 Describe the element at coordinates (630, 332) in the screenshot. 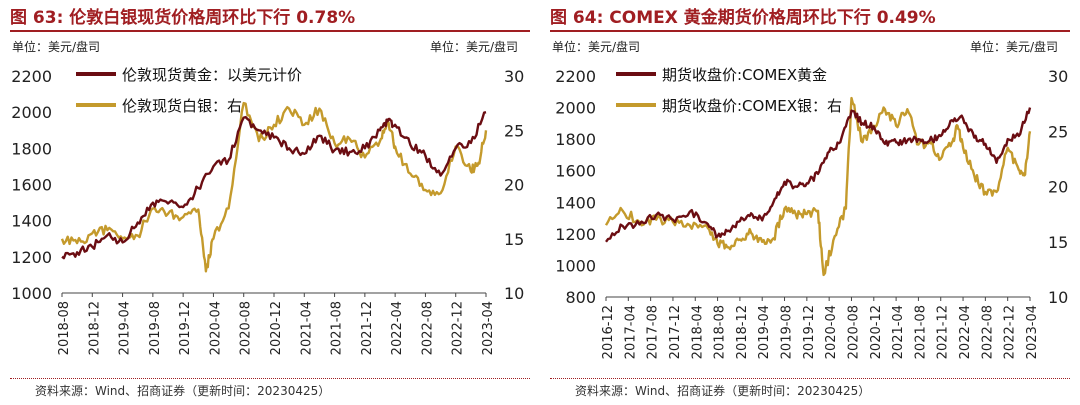

I see `x-tick-label: 2017-04` at that location.